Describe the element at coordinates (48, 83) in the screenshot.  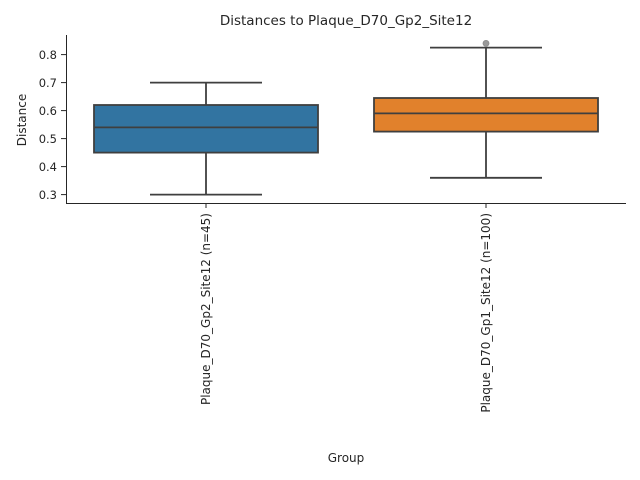
I see `y-tick-label: 0.7` at that location.